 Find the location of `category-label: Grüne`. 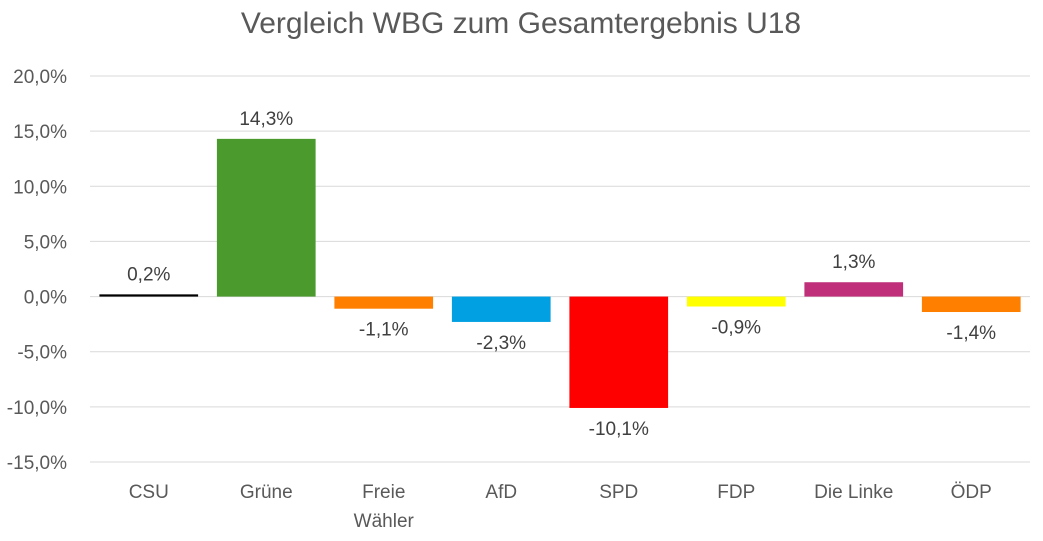

category-label: Grüne is located at coordinates (266, 492).